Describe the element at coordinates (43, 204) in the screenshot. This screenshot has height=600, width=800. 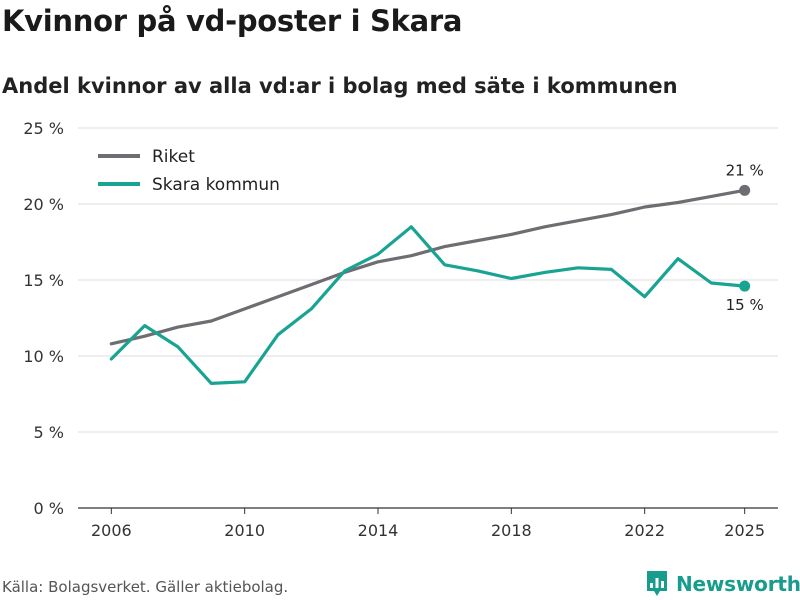
I see `y-tick-label: 20 %` at that location.